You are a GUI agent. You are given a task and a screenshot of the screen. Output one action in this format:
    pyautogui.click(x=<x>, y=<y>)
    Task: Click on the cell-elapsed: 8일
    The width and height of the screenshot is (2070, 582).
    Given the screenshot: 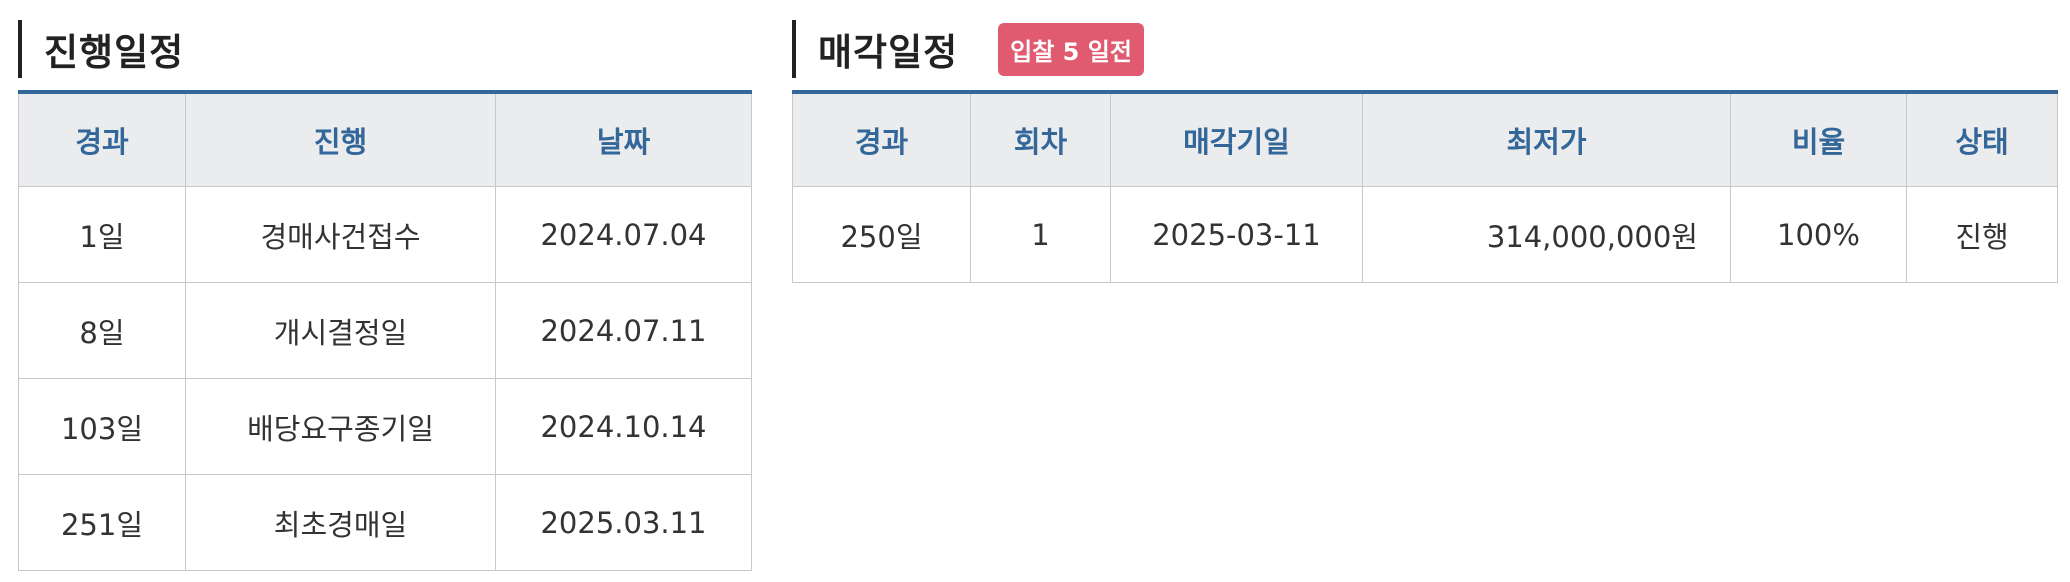 What is the action you would take?
    pyautogui.click(x=102, y=330)
    